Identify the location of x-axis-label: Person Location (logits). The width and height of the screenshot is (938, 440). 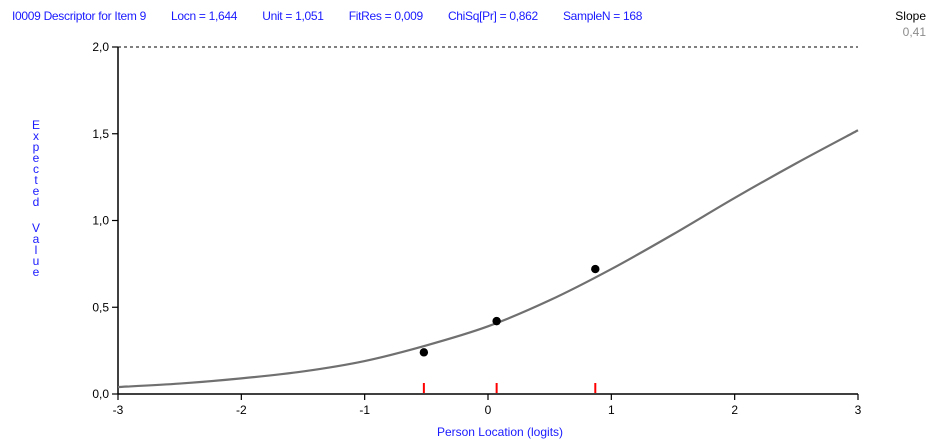
(500, 432).